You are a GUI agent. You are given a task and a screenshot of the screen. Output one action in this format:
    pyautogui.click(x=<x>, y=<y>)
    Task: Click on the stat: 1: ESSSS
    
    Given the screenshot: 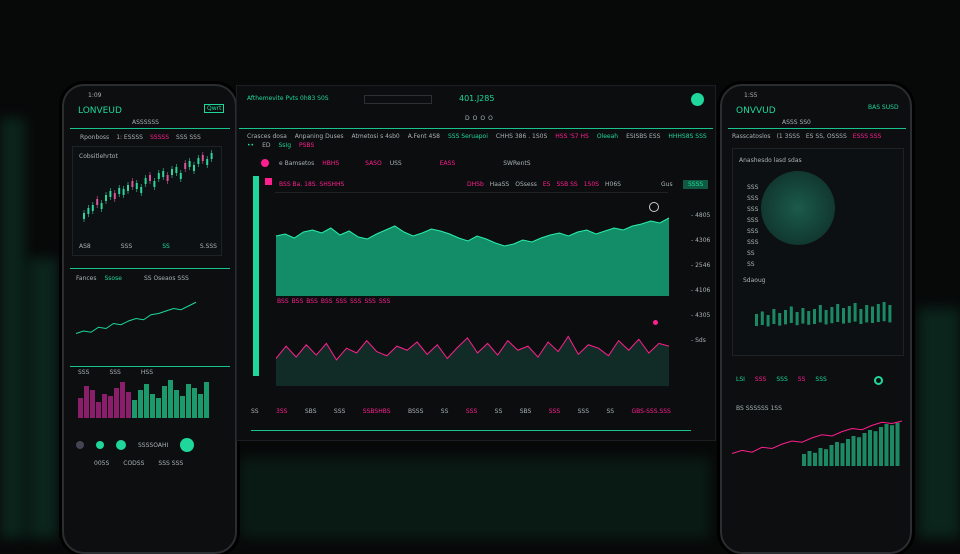 What is the action you would take?
    pyautogui.click(x=129, y=137)
    